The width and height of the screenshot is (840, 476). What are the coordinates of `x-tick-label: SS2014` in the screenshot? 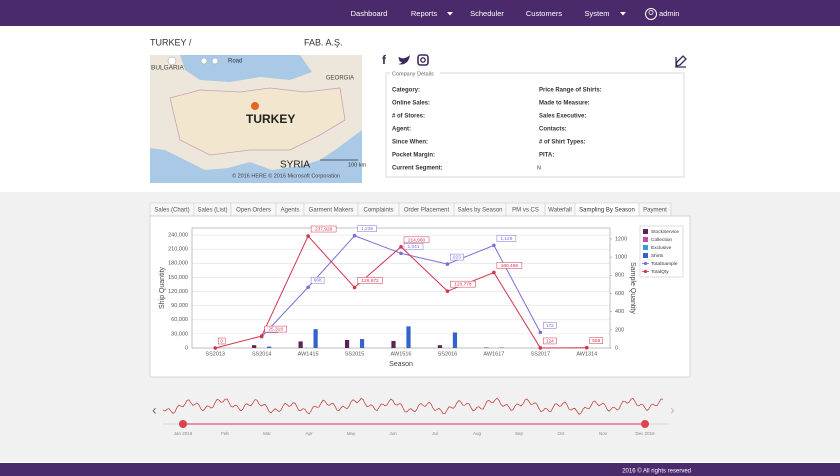 It's located at (262, 354).